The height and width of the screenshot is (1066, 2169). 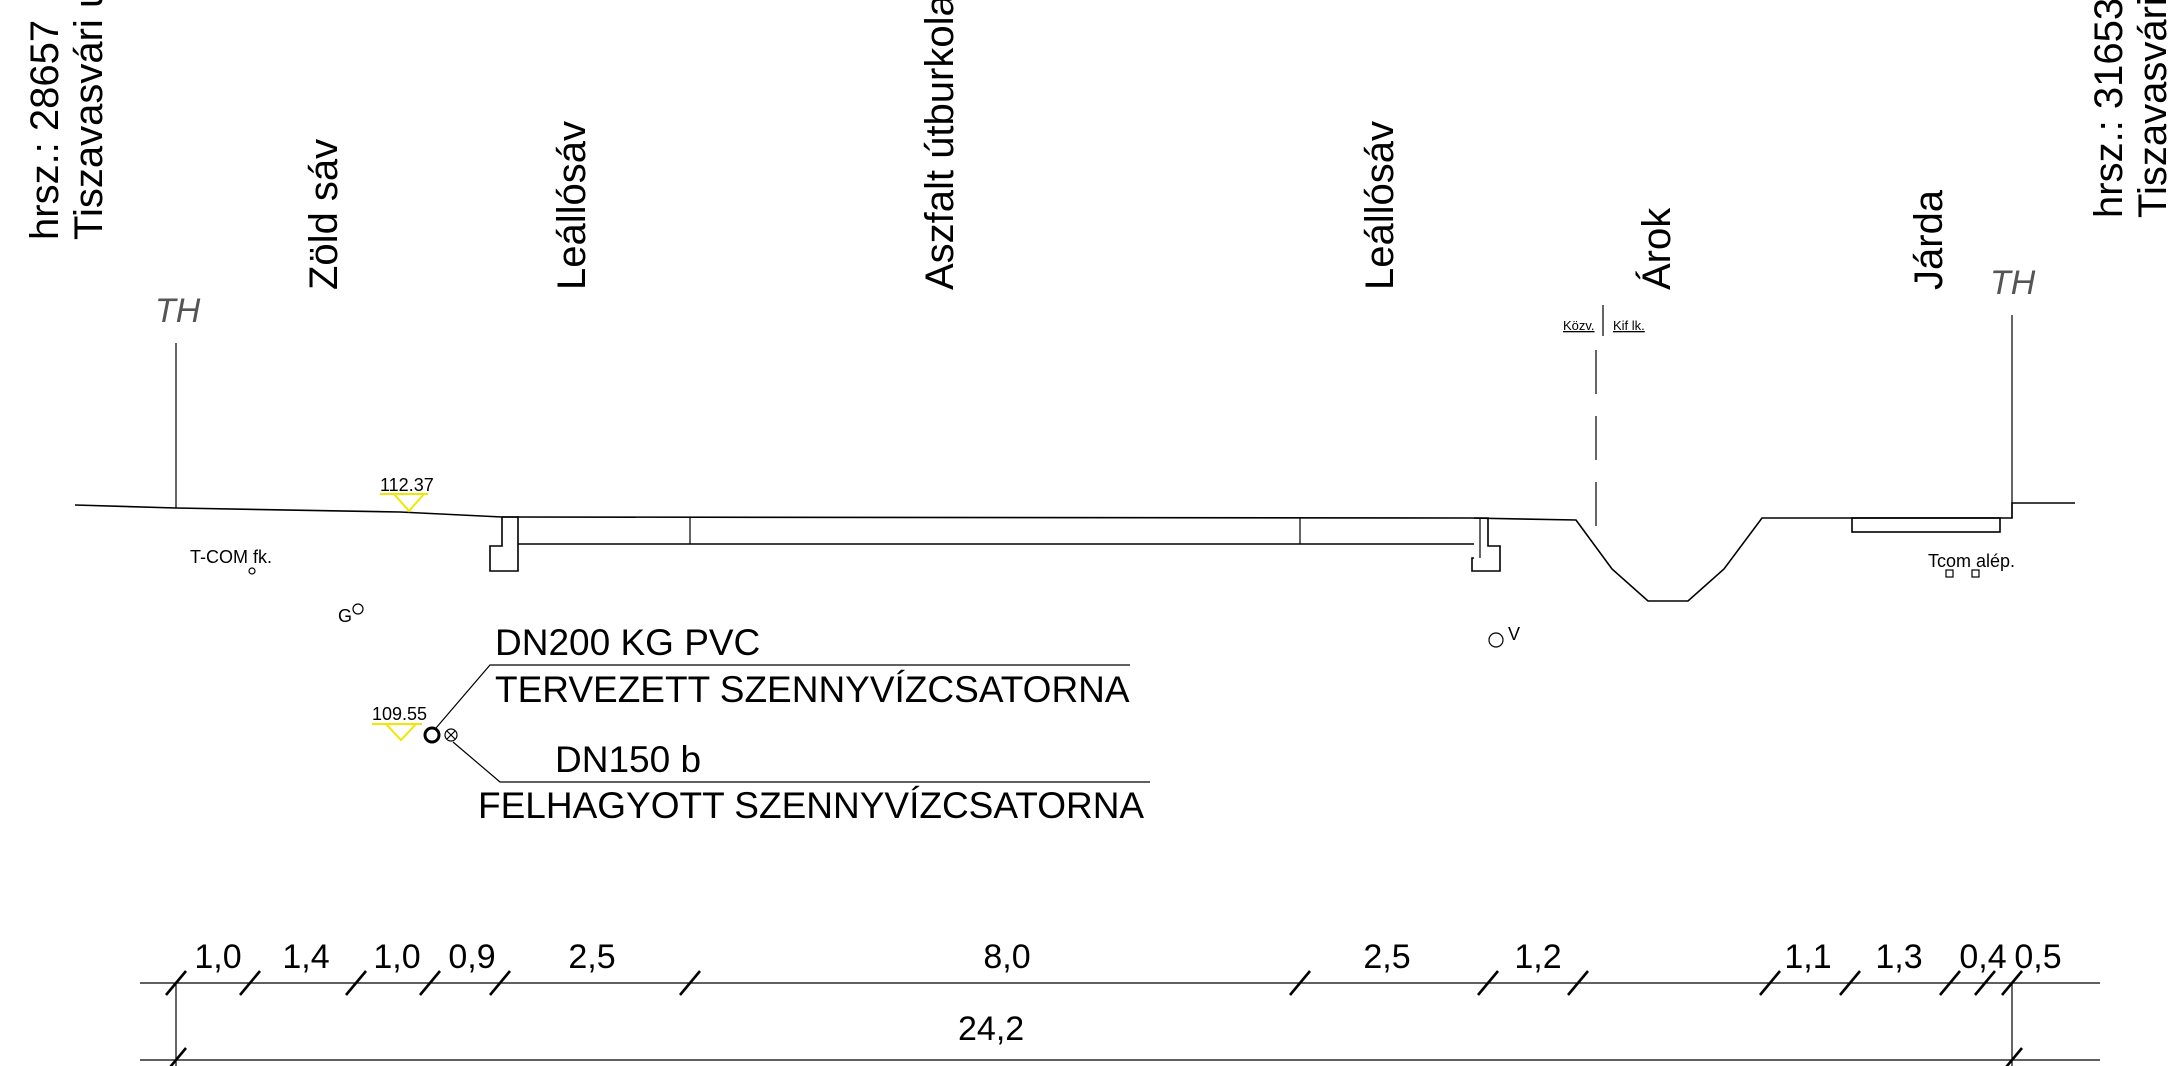 What do you see at coordinates (252, 571) in the screenshot?
I see `tcom-left-icon` at bounding box center [252, 571].